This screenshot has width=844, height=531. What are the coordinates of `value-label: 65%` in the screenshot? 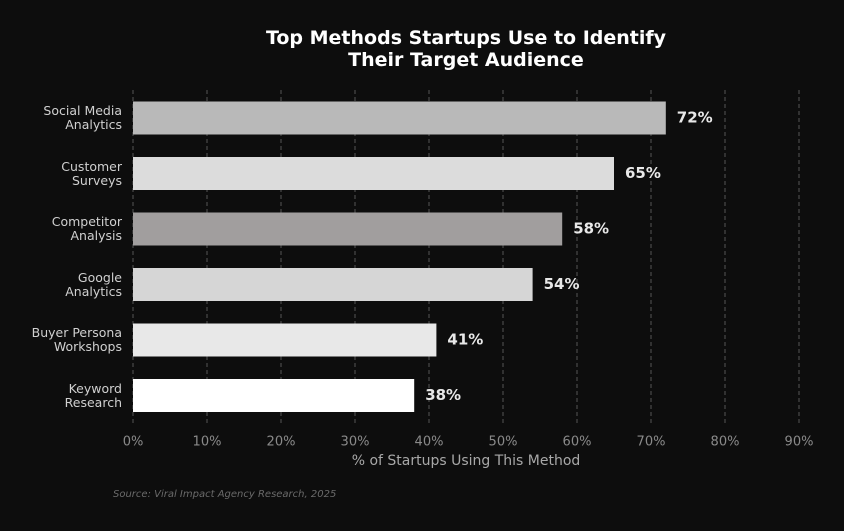 It's located at (643, 173).